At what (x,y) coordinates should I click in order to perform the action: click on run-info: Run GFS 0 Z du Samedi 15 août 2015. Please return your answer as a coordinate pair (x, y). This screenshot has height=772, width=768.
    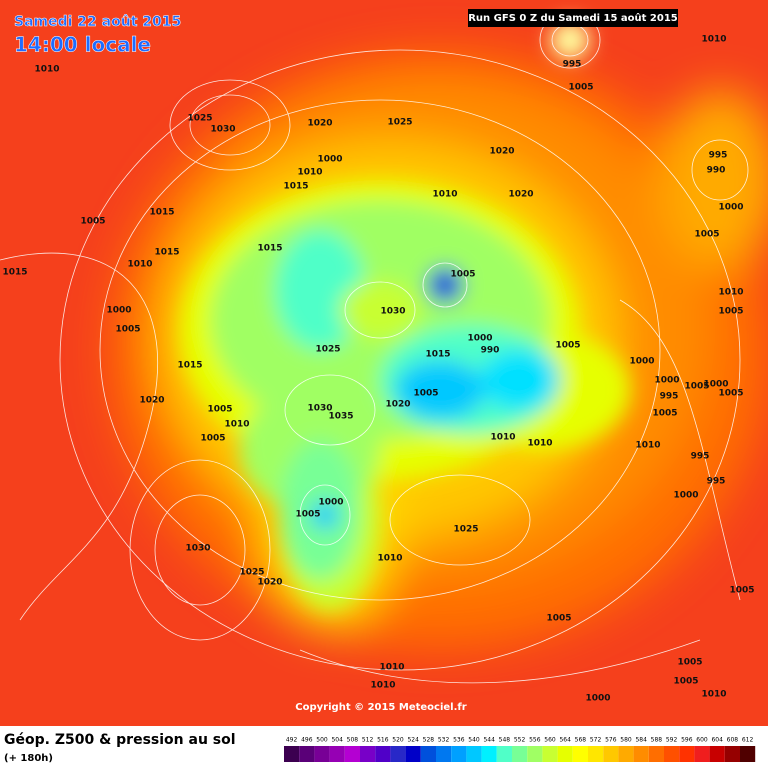
    Looking at the image, I should click on (573, 18).